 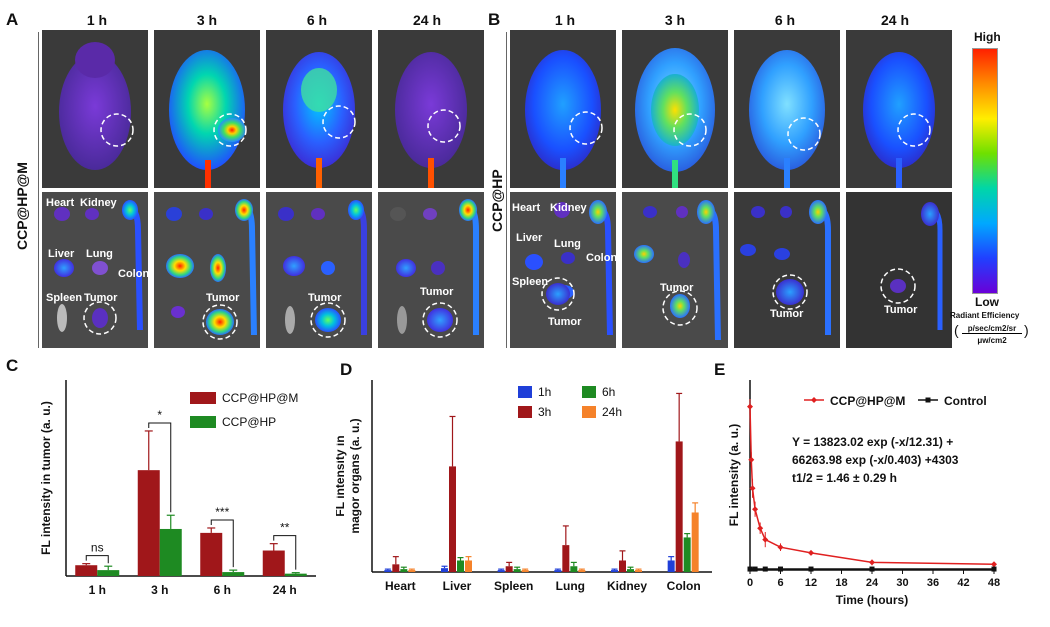 I want to click on chart-c-ylabel: FL intensity in tumor (a. u.), so click(x=46, y=478).